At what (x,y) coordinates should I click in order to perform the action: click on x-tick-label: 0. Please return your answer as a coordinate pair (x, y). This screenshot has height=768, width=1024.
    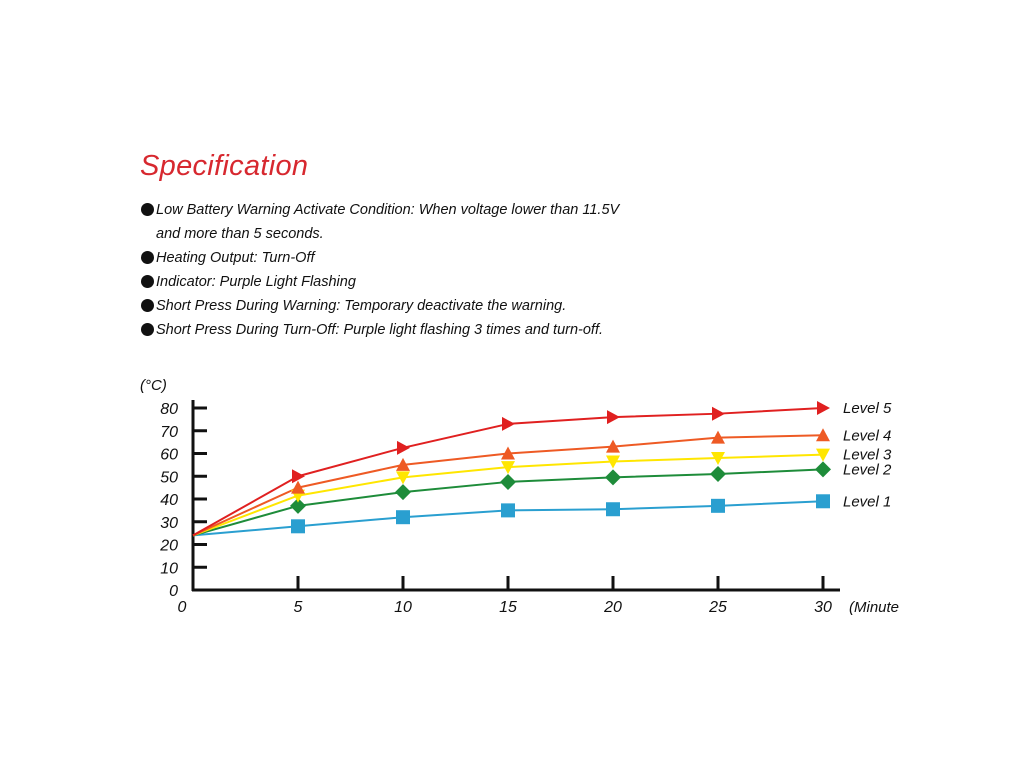
    Looking at the image, I should click on (182, 607).